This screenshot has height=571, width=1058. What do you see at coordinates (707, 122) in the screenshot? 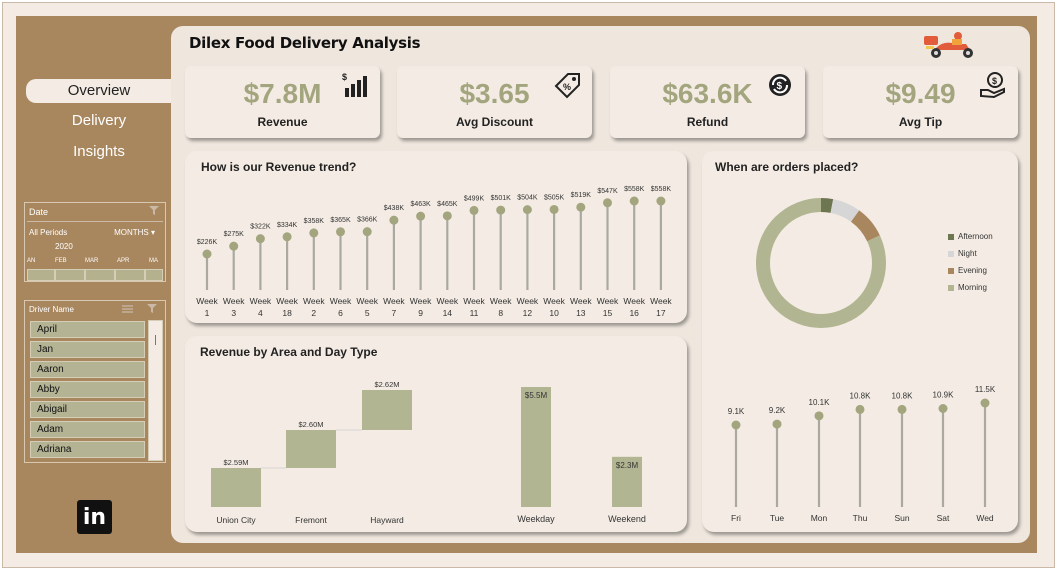
I see `kpi-refund-label: Refund` at bounding box center [707, 122].